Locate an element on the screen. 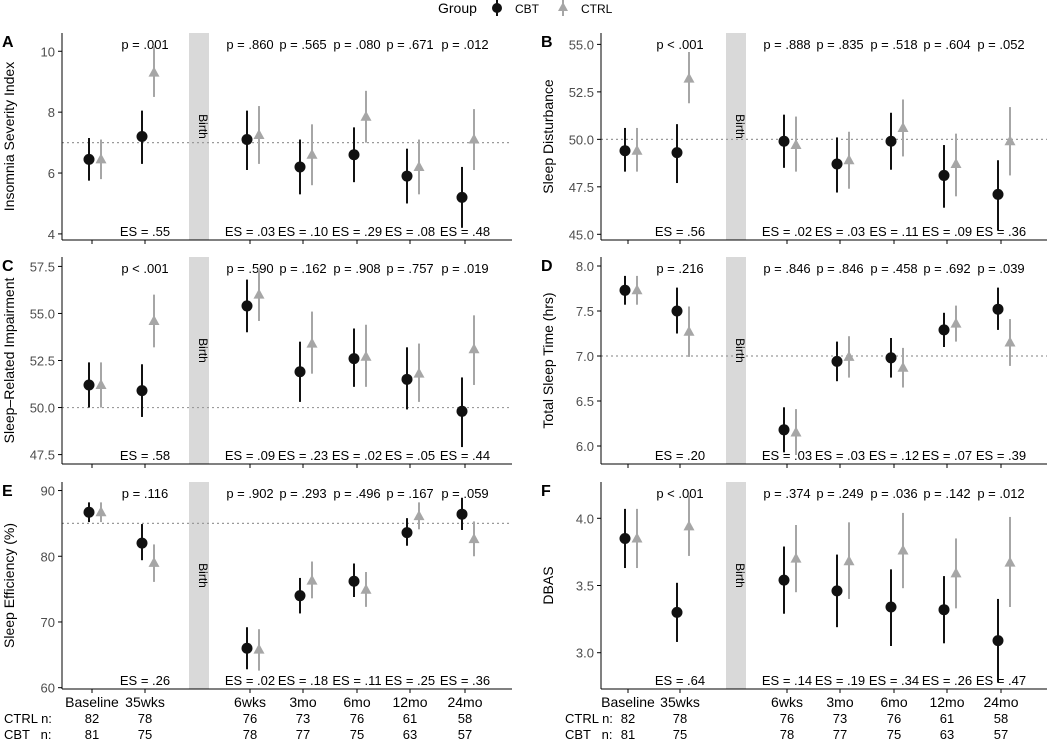 This screenshot has height=743, width=1050. p-value-label: p = .142 is located at coordinates (946, 493).